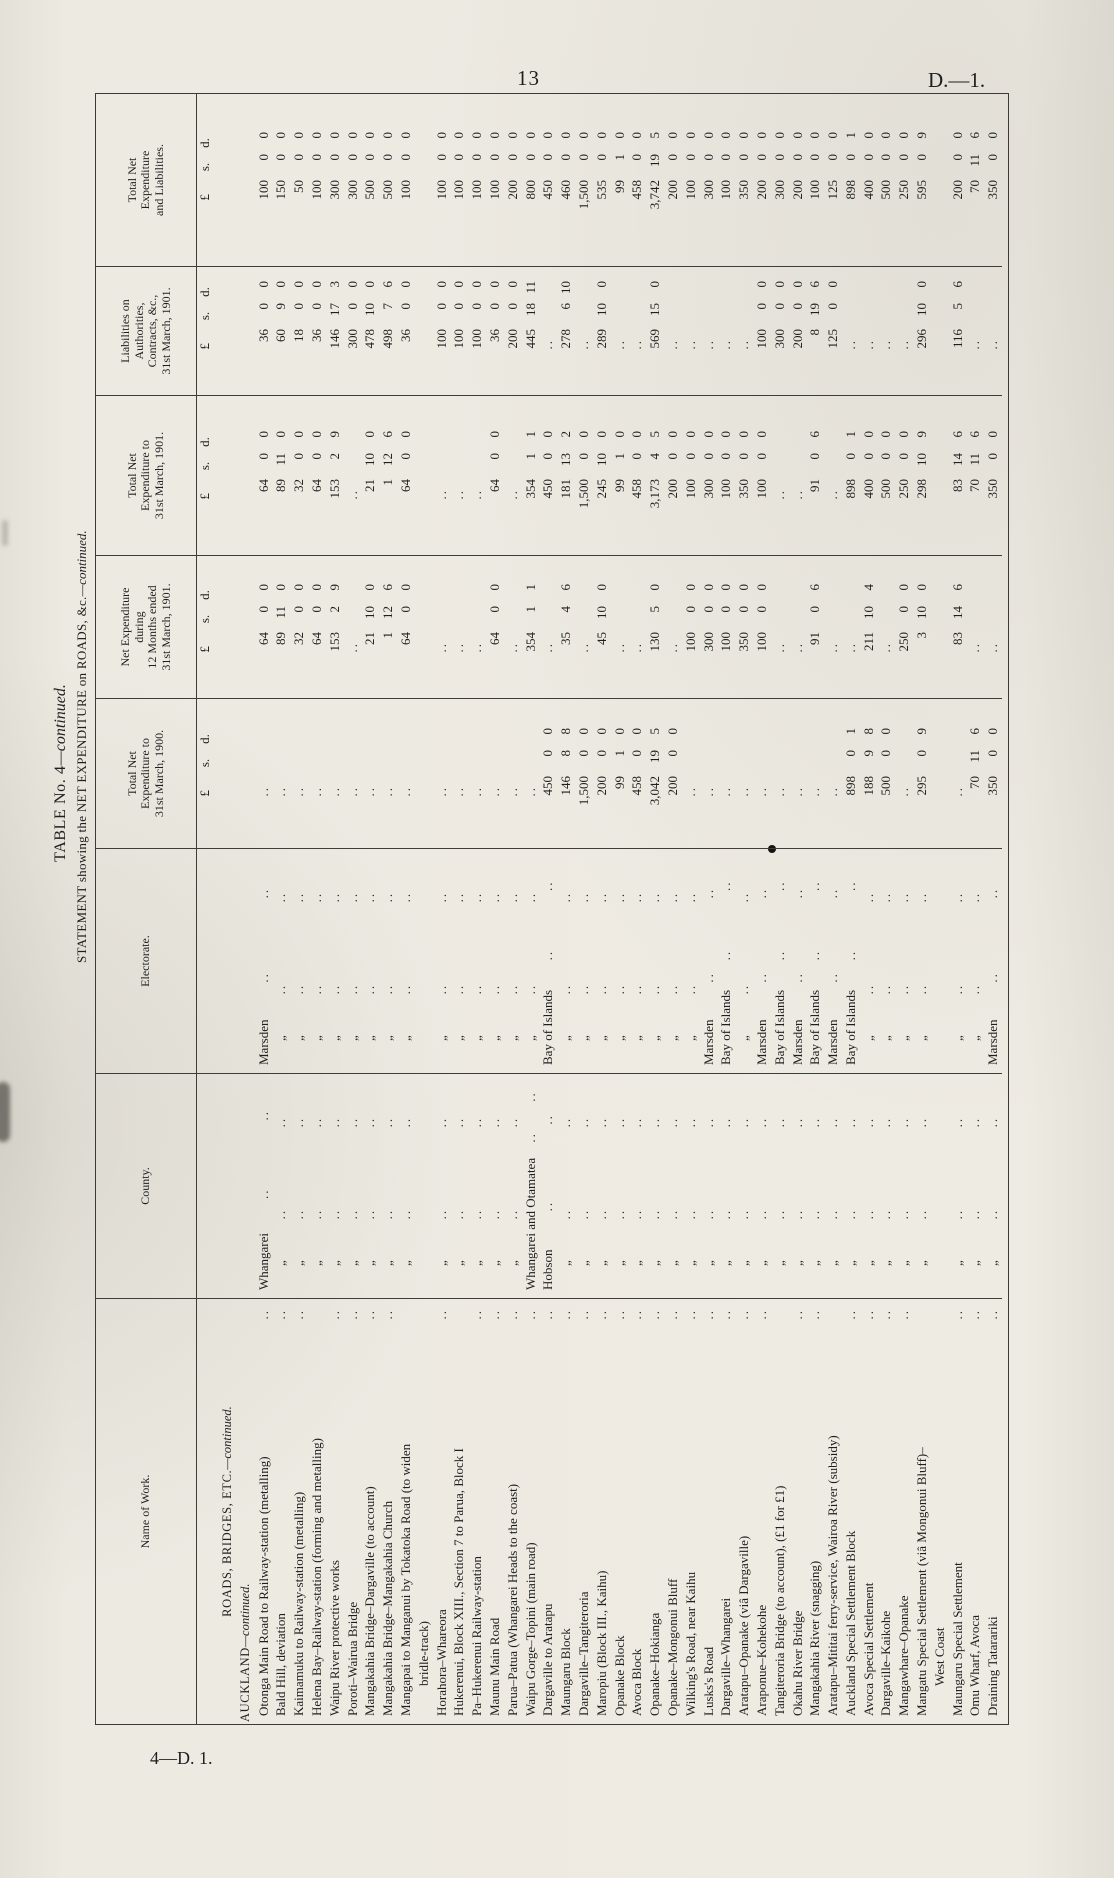 This screenshot has width=1114, height=1878. Describe the element at coordinates (441, 331) in the screenshot. I see `cell-liabilities: 100 0 0` at that location.